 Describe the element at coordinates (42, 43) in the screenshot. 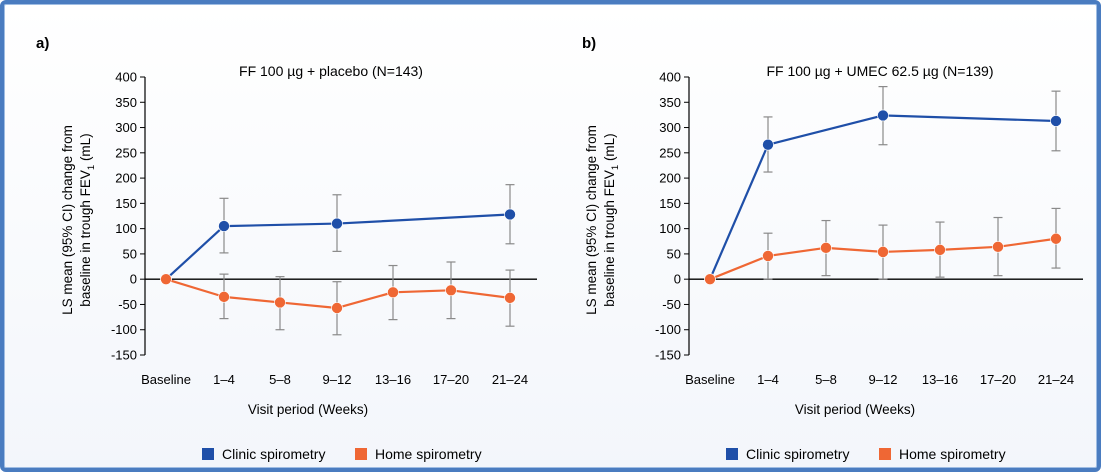

I see `panel-letter: a)` at that location.